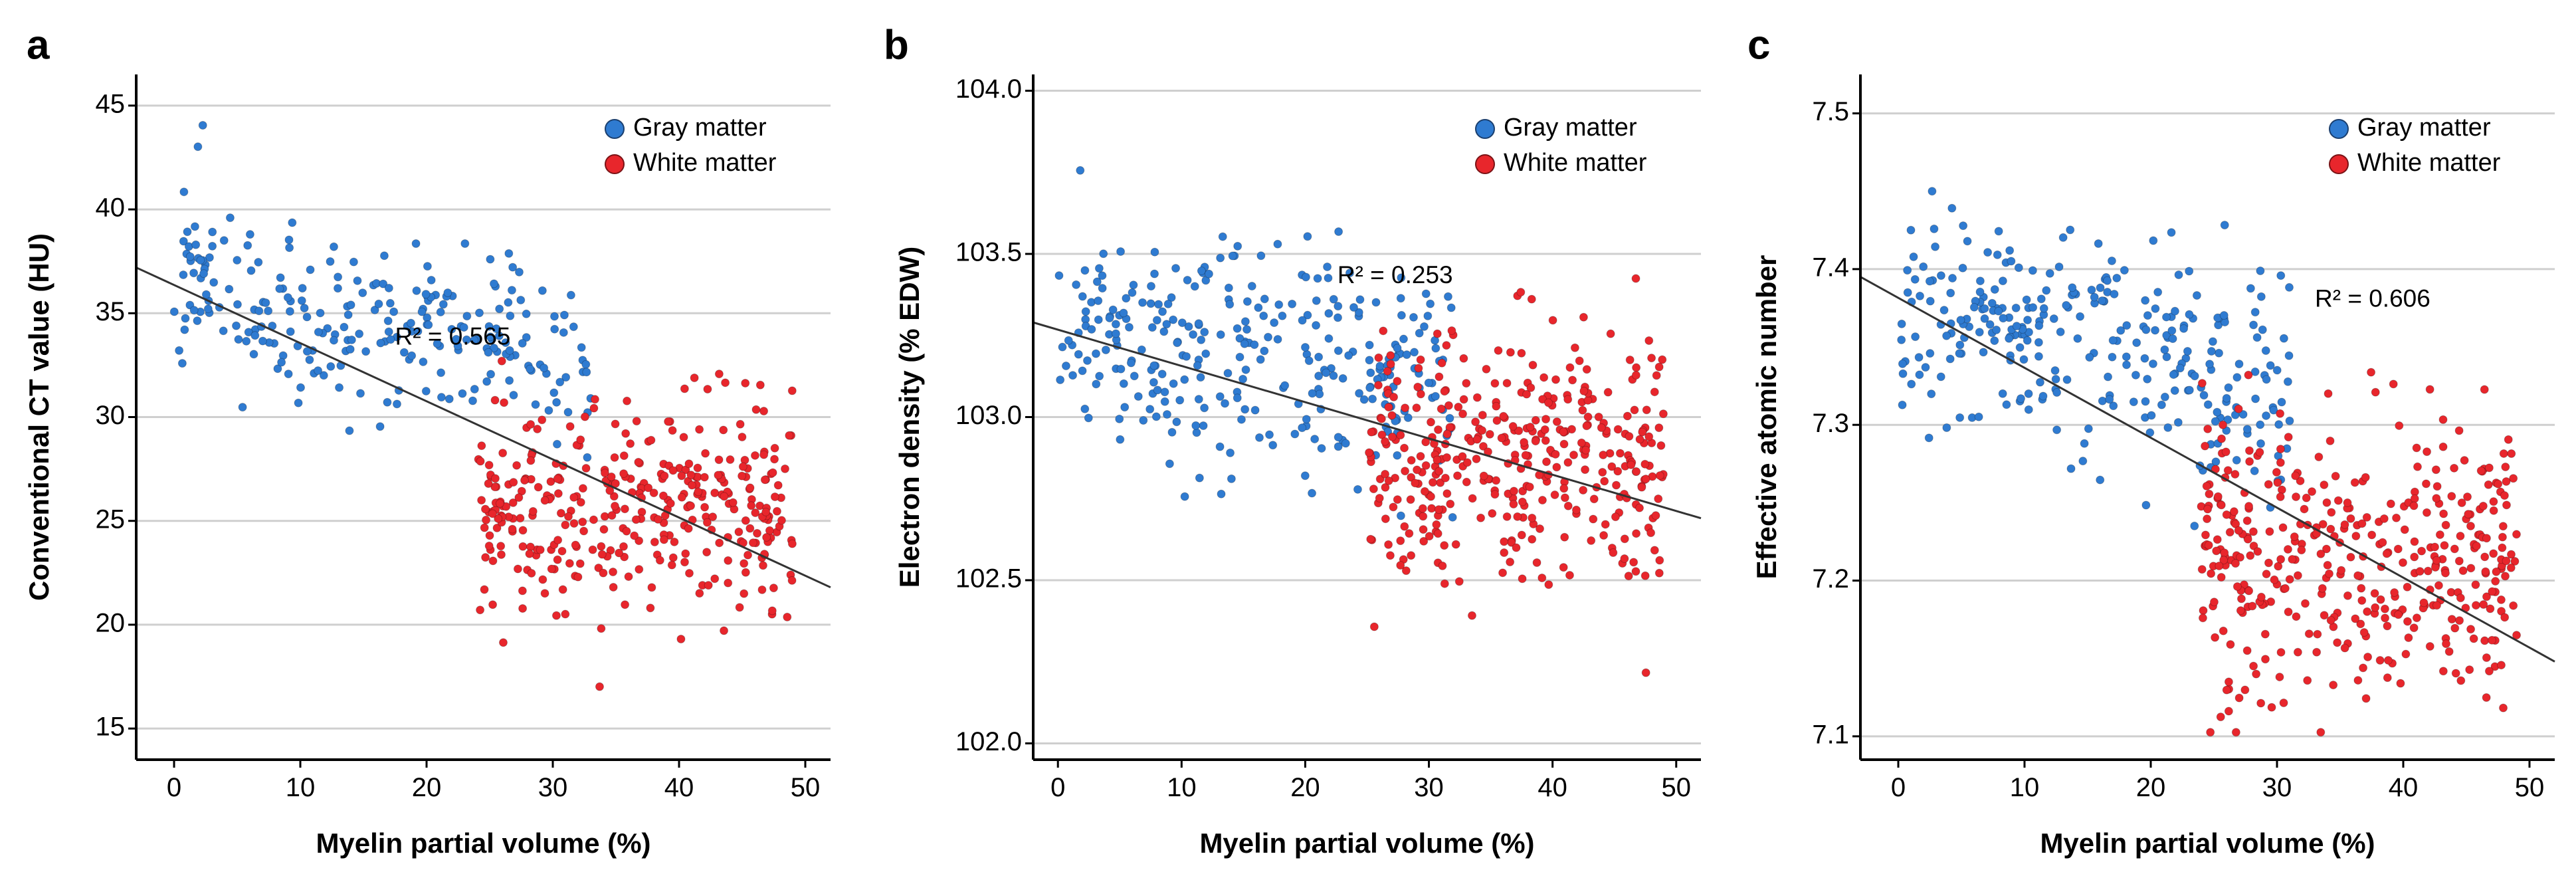 The width and height of the screenshot is (2576, 874). I want to click on y-tick-label: 7.5, so click(1831, 111).